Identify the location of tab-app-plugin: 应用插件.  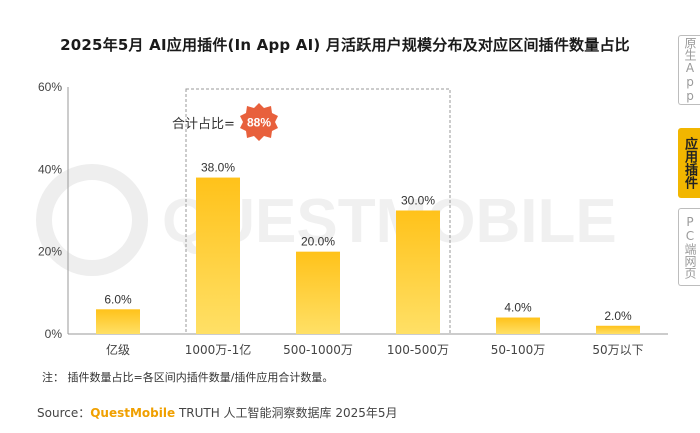
(689, 163).